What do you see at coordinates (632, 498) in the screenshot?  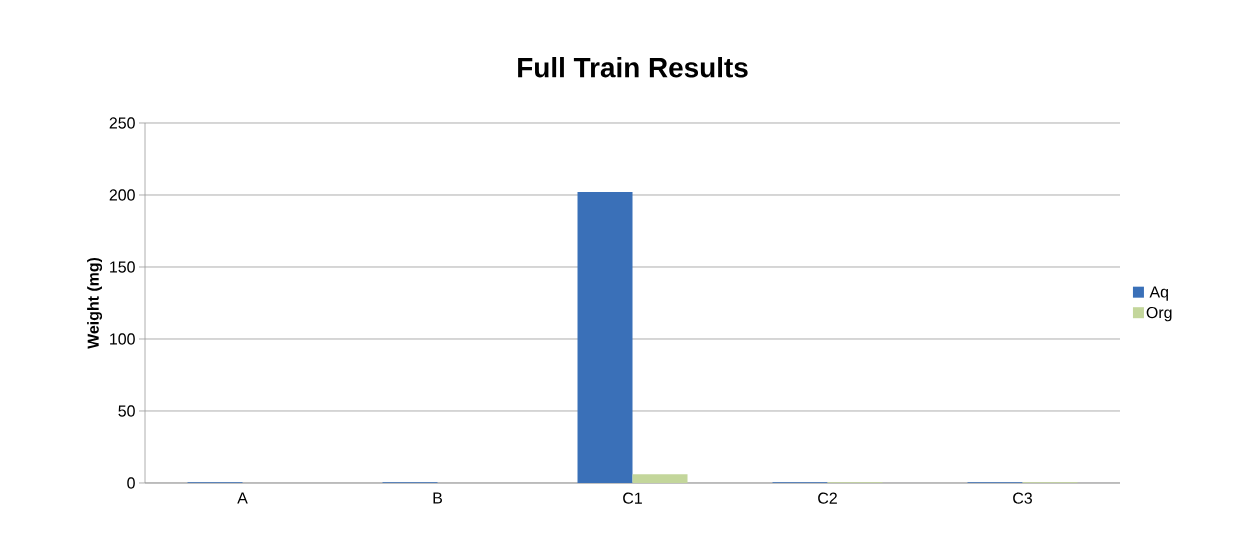 I see `x-tick-label: C1` at bounding box center [632, 498].